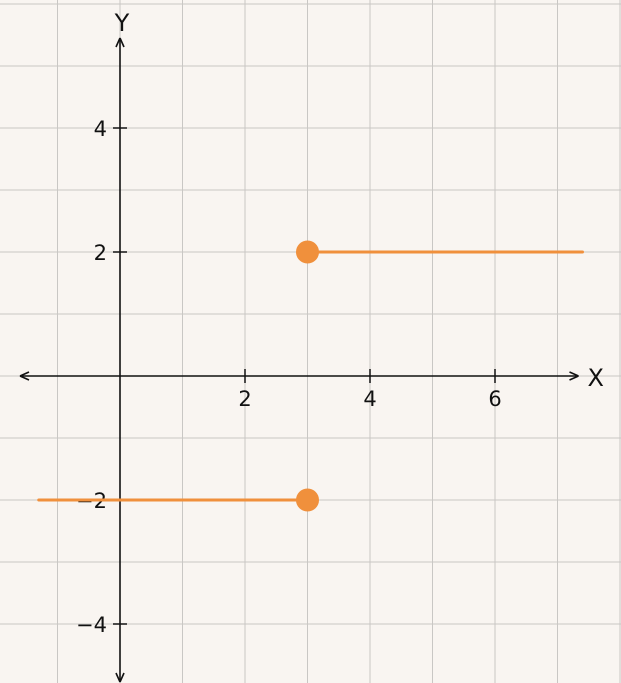  What do you see at coordinates (91, 625) in the screenshot?
I see `y-tick-label: −4` at bounding box center [91, 625].